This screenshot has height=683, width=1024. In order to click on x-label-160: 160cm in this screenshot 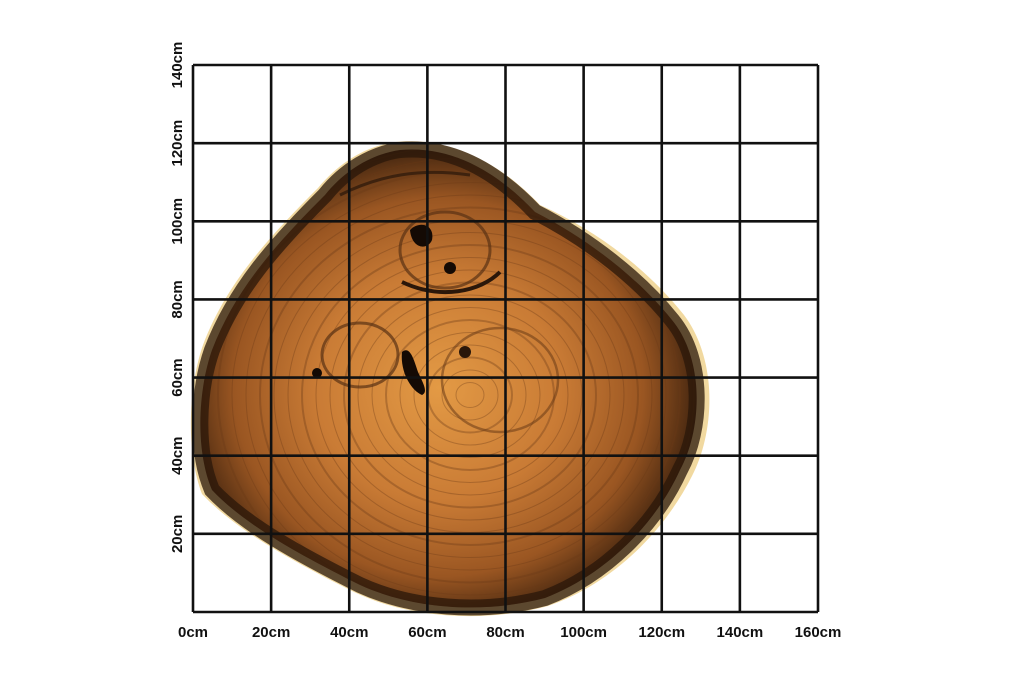, I will do `click(818, 632)`.